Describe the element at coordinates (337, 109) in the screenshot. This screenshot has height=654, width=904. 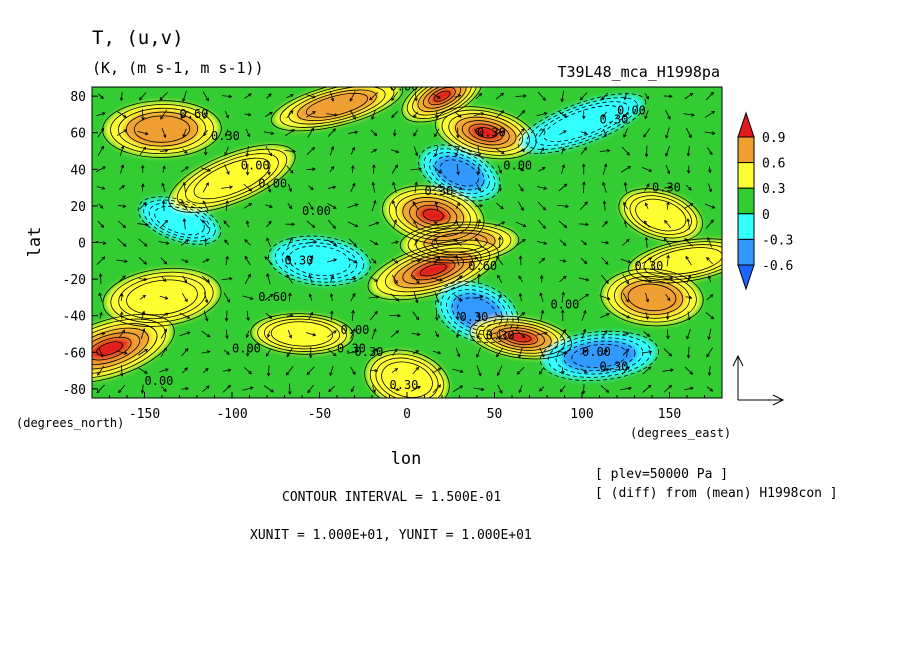
I see `contour-ring` at that location.